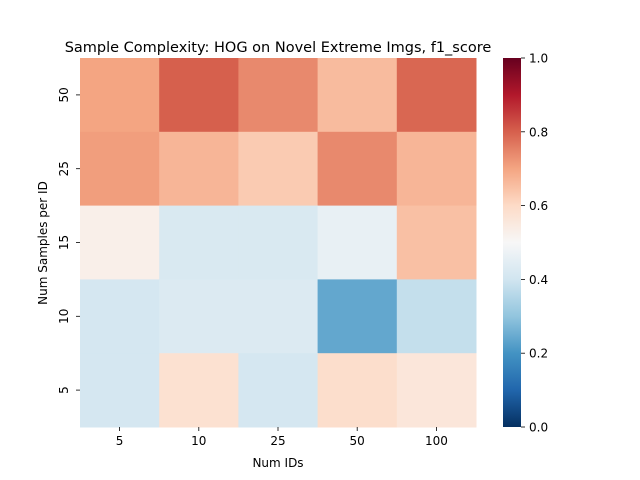 The width and height of the screenshot is (640, 480). Describe the element at coordinates (538, 206) in the screenshot. I see `colorbar-tick-label: 0.6` at that location.